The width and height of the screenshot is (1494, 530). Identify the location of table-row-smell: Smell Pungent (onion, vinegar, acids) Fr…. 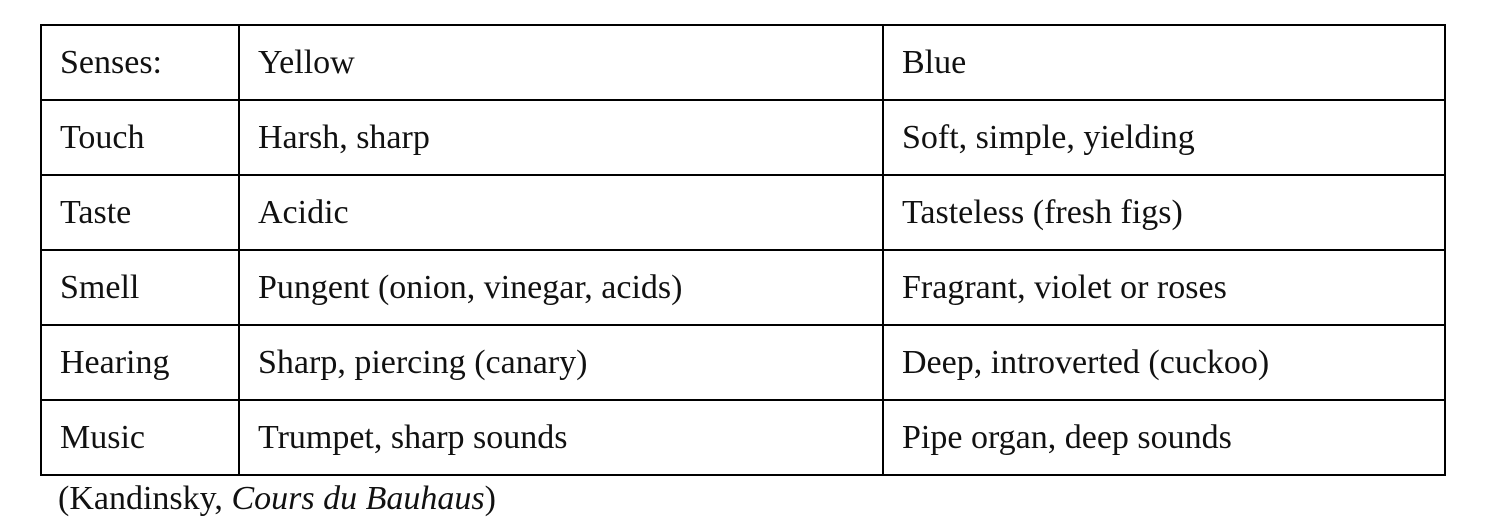
(743, 287).